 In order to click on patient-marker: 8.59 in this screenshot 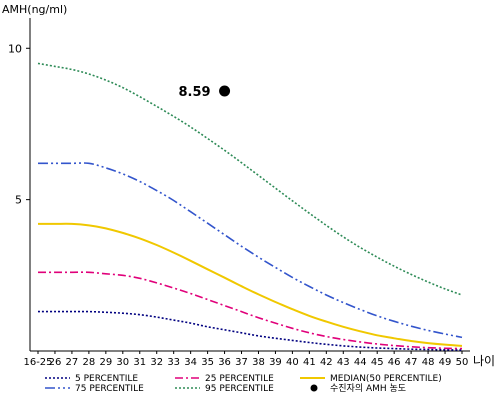, I will do `click(204, 92)`.